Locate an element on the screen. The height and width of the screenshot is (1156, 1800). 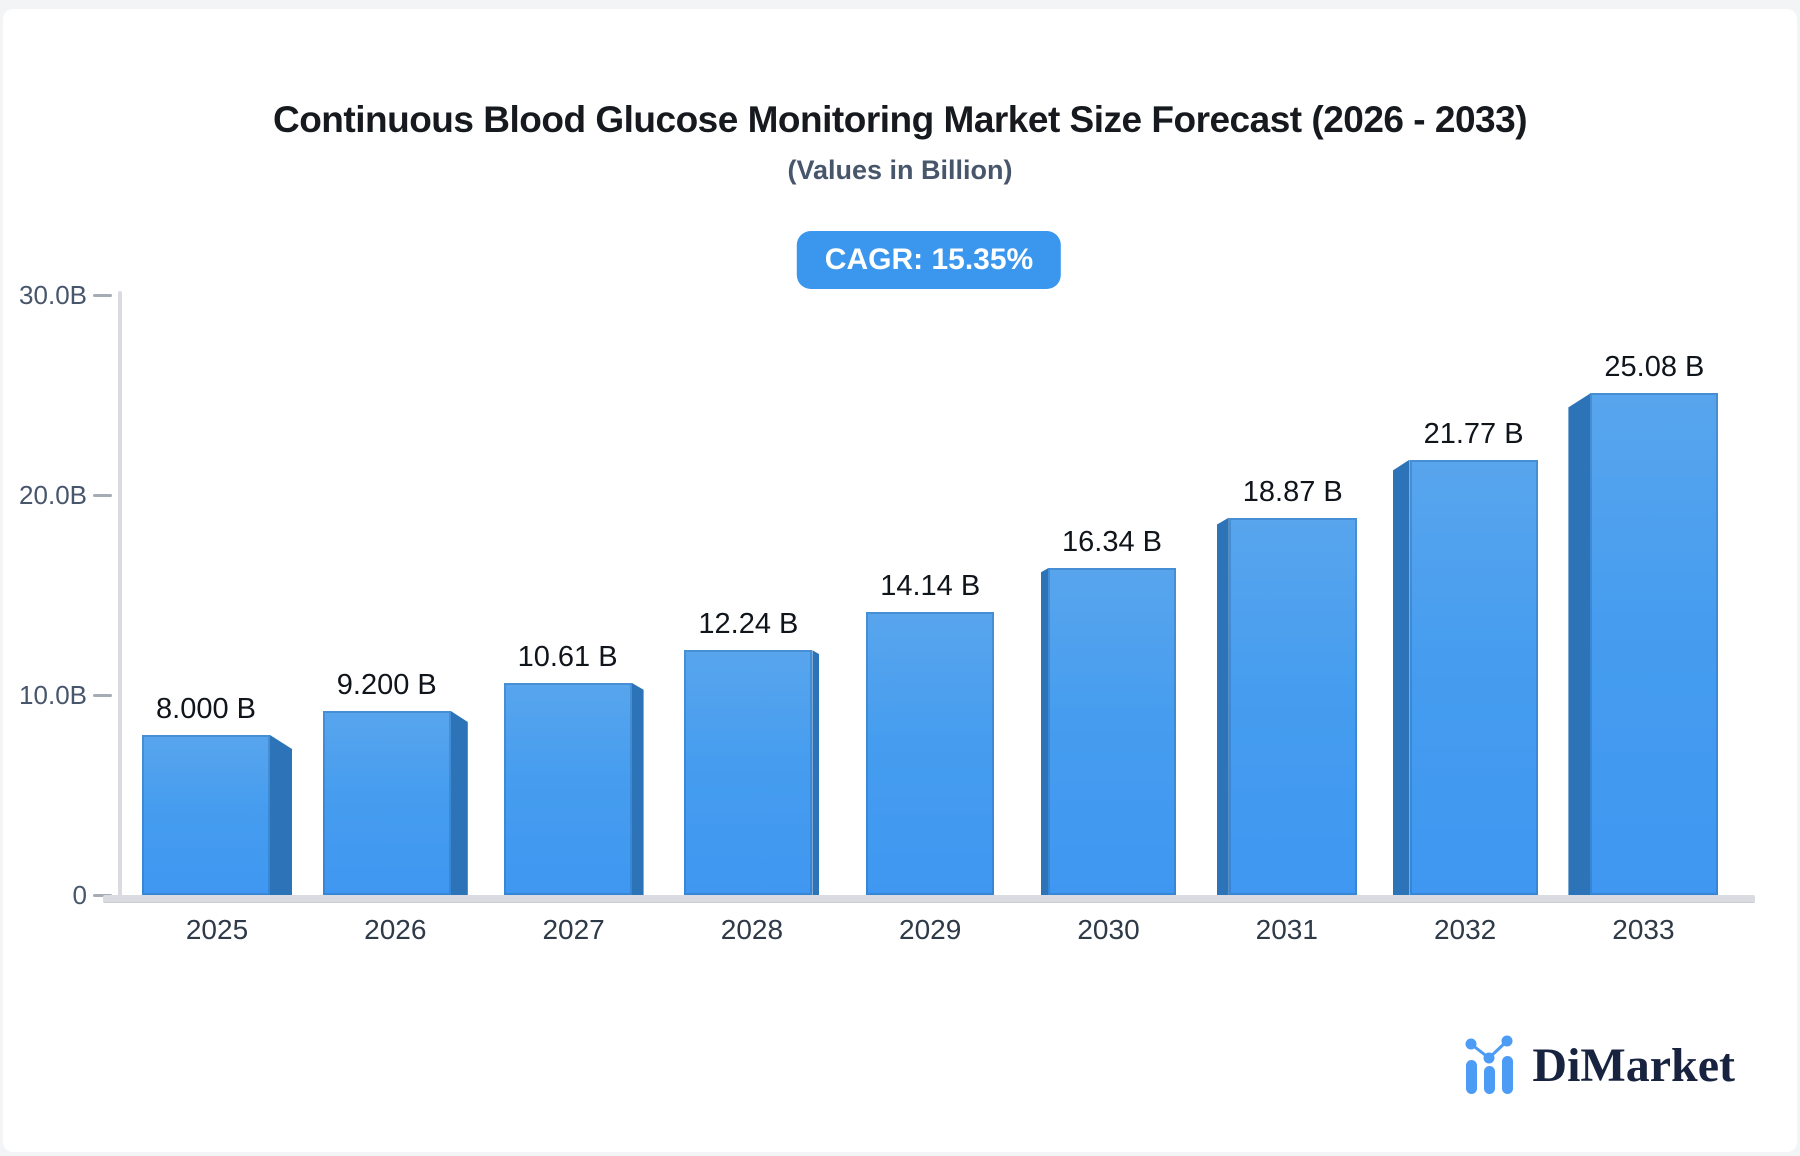
bar-2025 is located at coordinates (206, 815).